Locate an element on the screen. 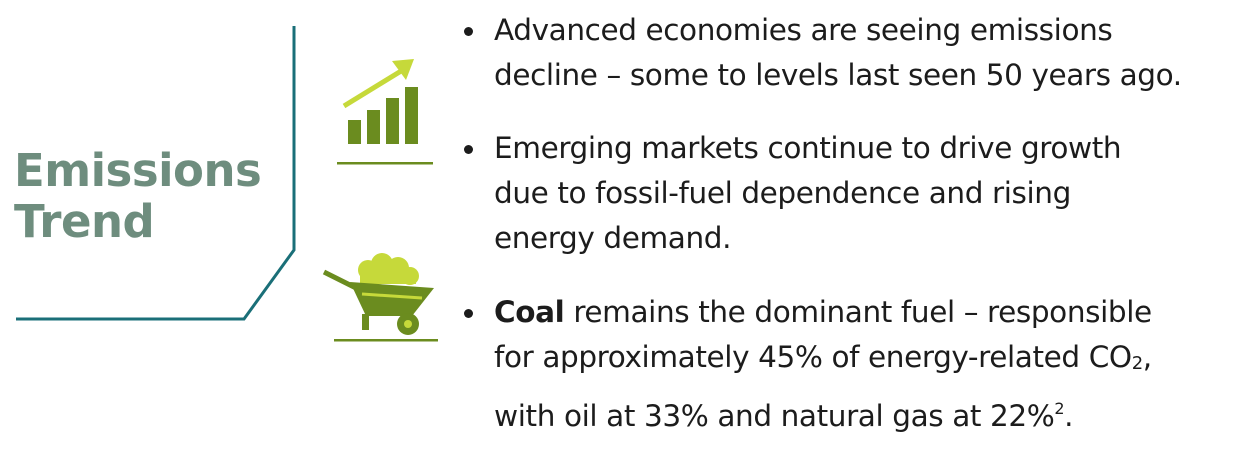 Image resolution: width=1246 pixels, height=451 pixels. wheelbarrow-leg is located at coordinates (365, 322).